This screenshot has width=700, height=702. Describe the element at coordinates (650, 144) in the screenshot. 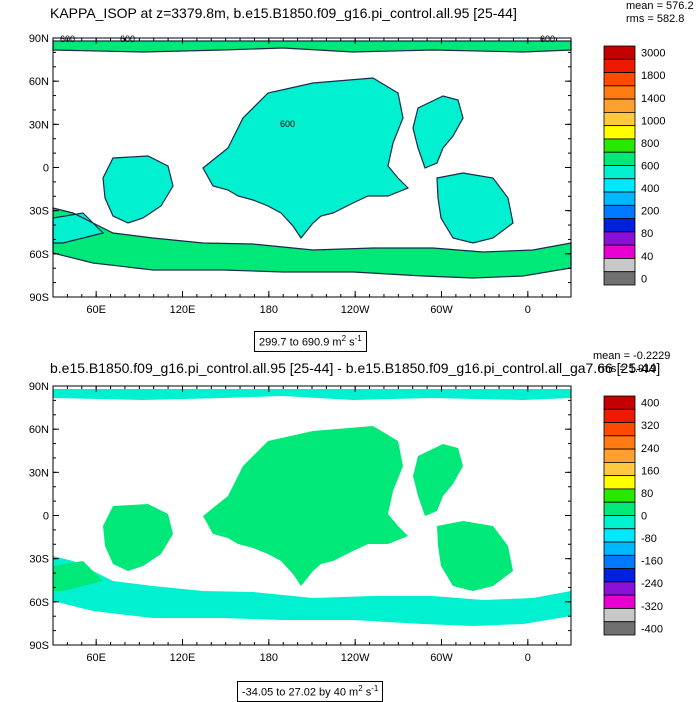

I see `colorbar-label: 800` at that location.